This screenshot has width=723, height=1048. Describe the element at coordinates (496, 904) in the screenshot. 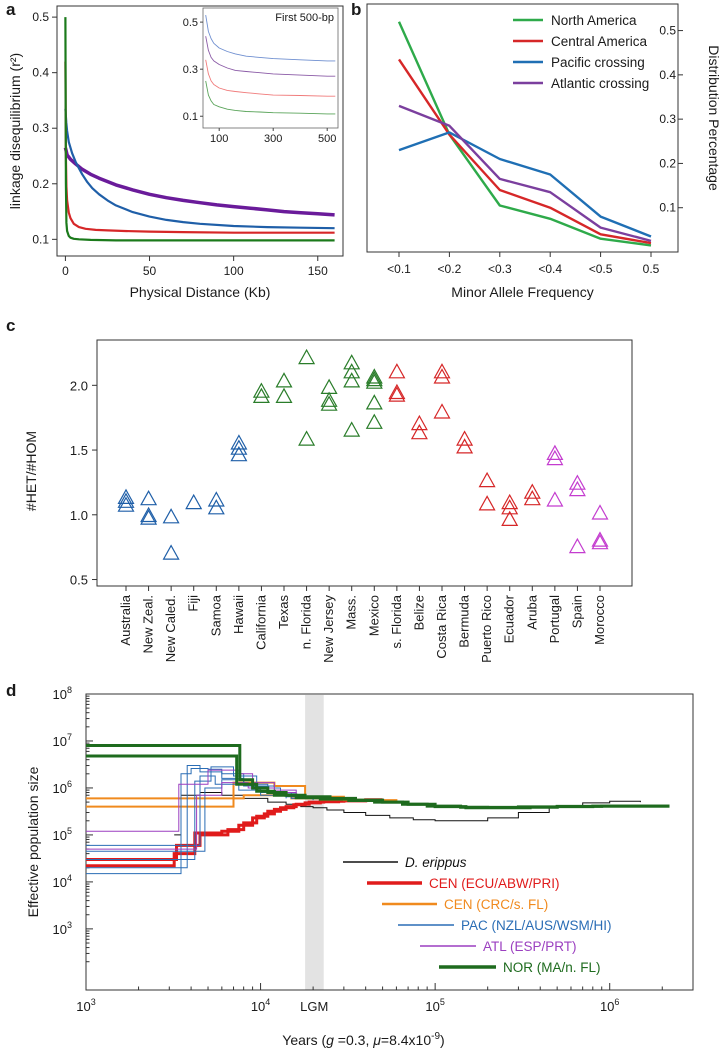

I see `legend-label-d: CEN (CRC/s. FL)` at that location.